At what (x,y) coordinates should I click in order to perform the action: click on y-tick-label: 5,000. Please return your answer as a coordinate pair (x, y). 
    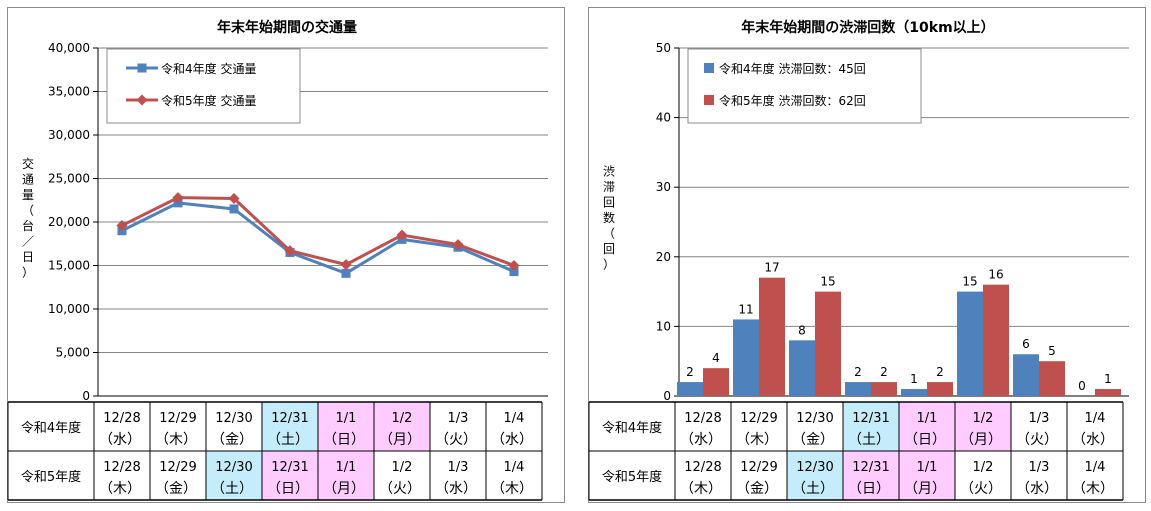
    Looking at the image, I should click on (73, 353).